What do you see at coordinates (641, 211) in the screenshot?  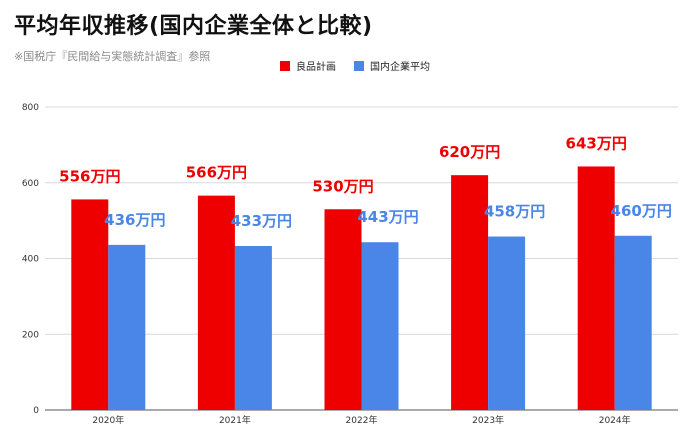 I see `data-label: 460万円` at bounding box center [641, 211].